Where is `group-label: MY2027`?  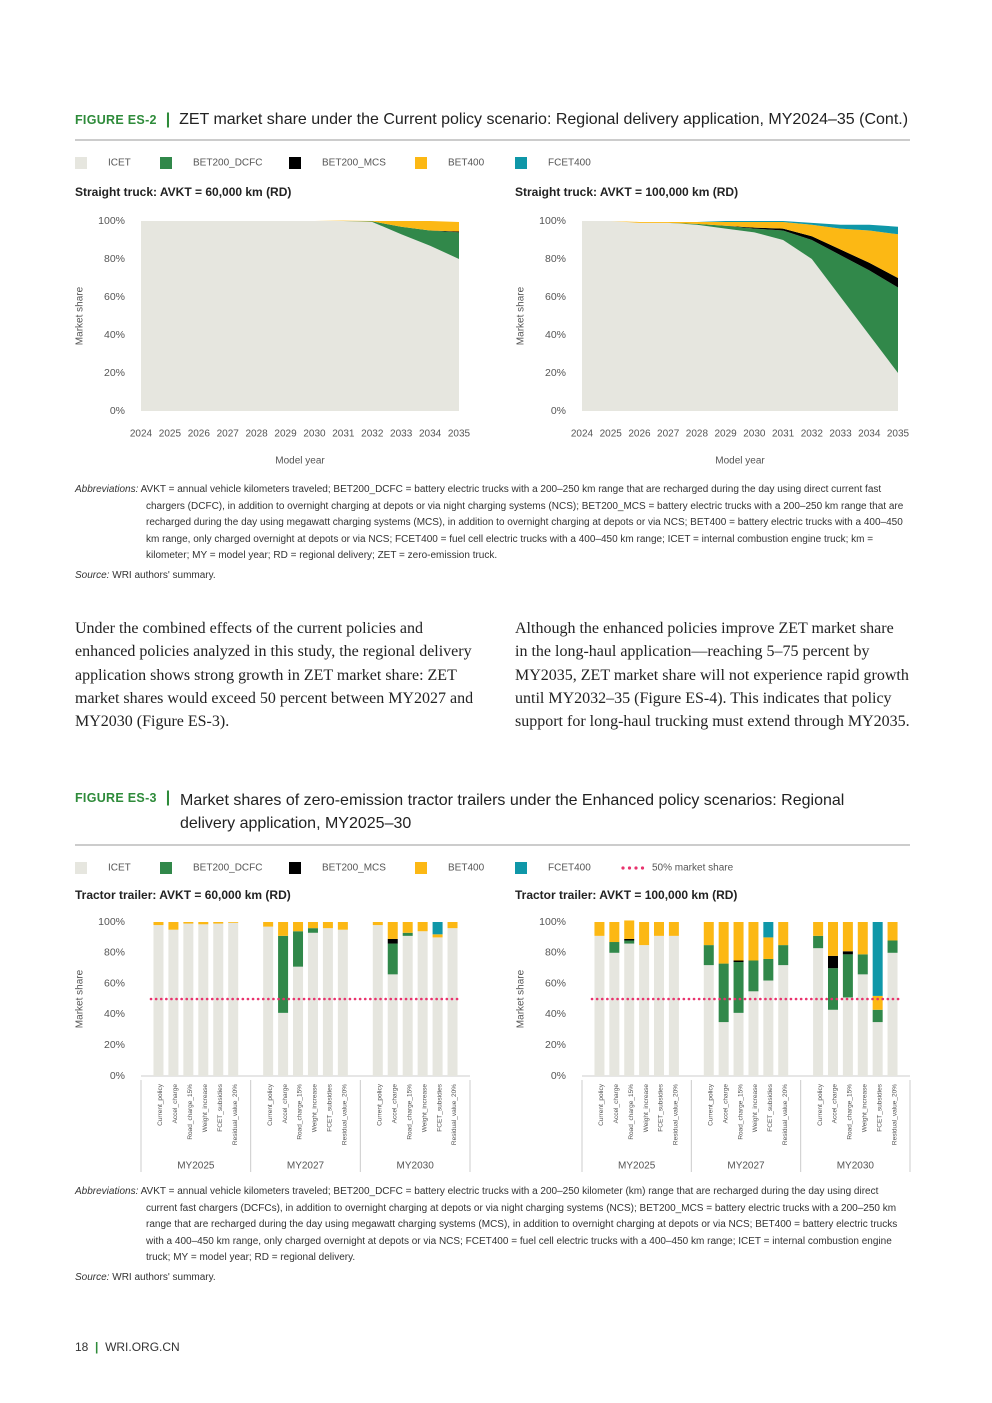 group-label: MY2027 is located at coordinates (746, 1166).